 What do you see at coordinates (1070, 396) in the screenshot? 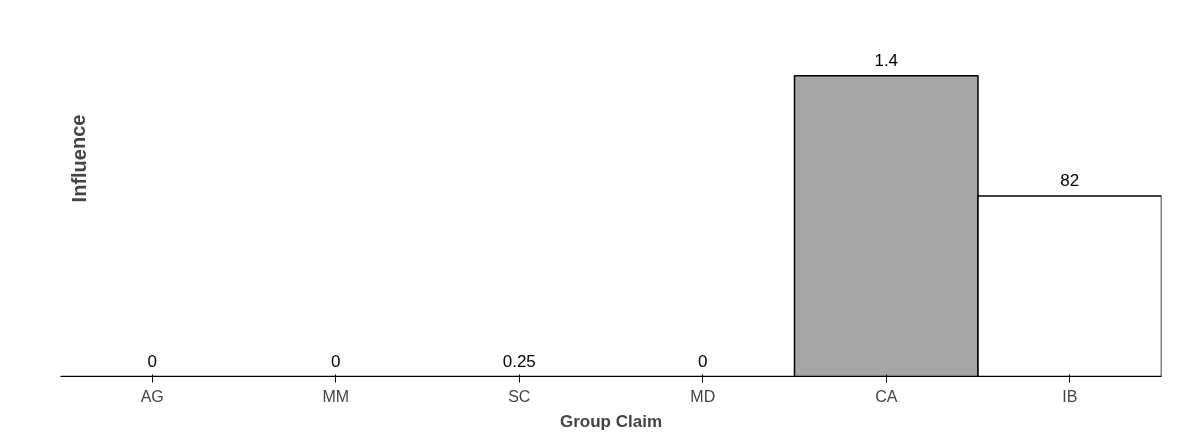
I see `x-tick-label: IB` at bounding box center [1070, 396].